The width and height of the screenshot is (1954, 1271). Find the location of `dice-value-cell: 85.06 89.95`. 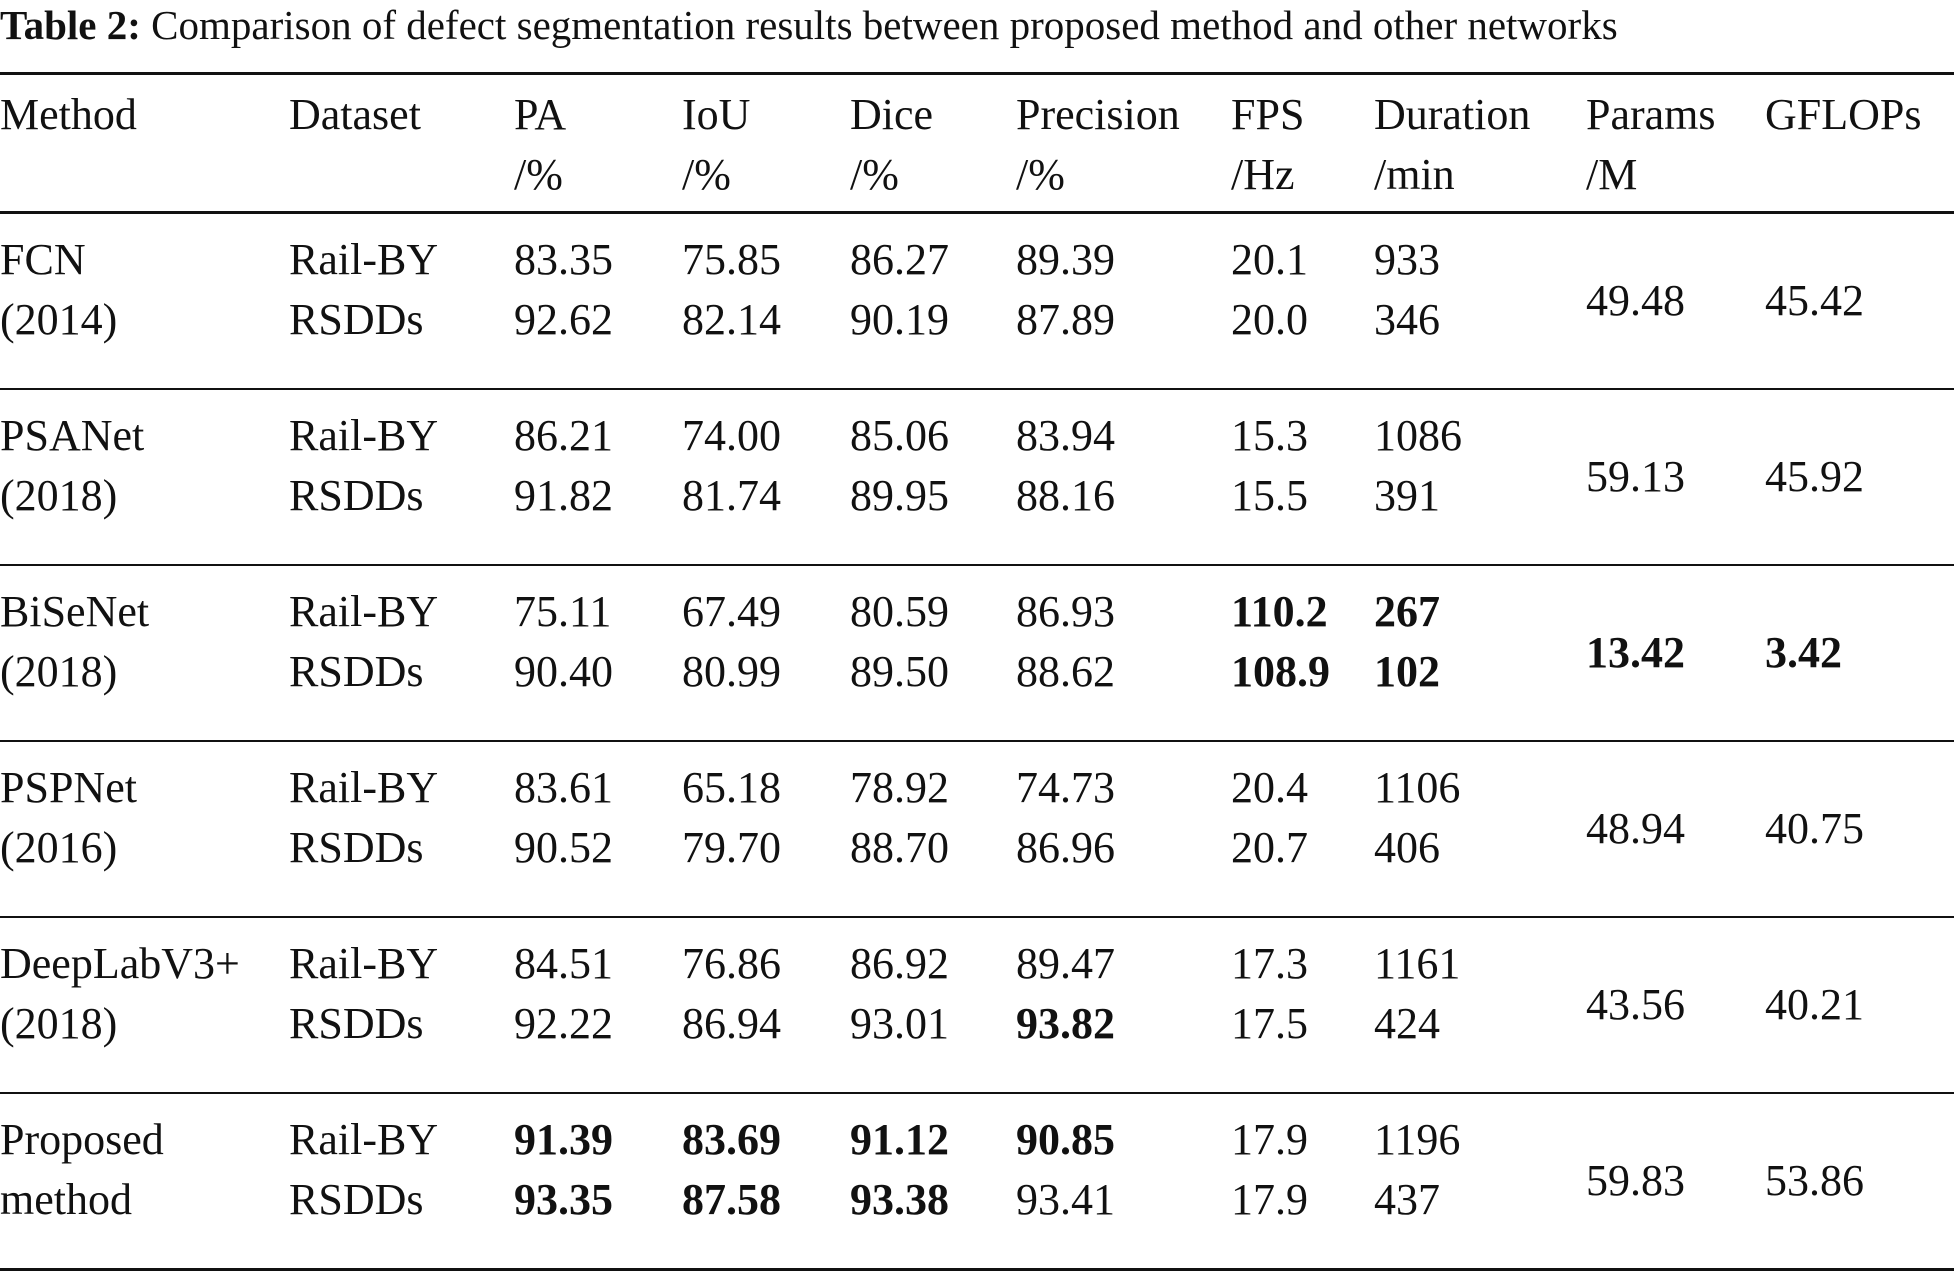

dice-value-cell: 85.06 89.95 is located at coordinates (933, 477).